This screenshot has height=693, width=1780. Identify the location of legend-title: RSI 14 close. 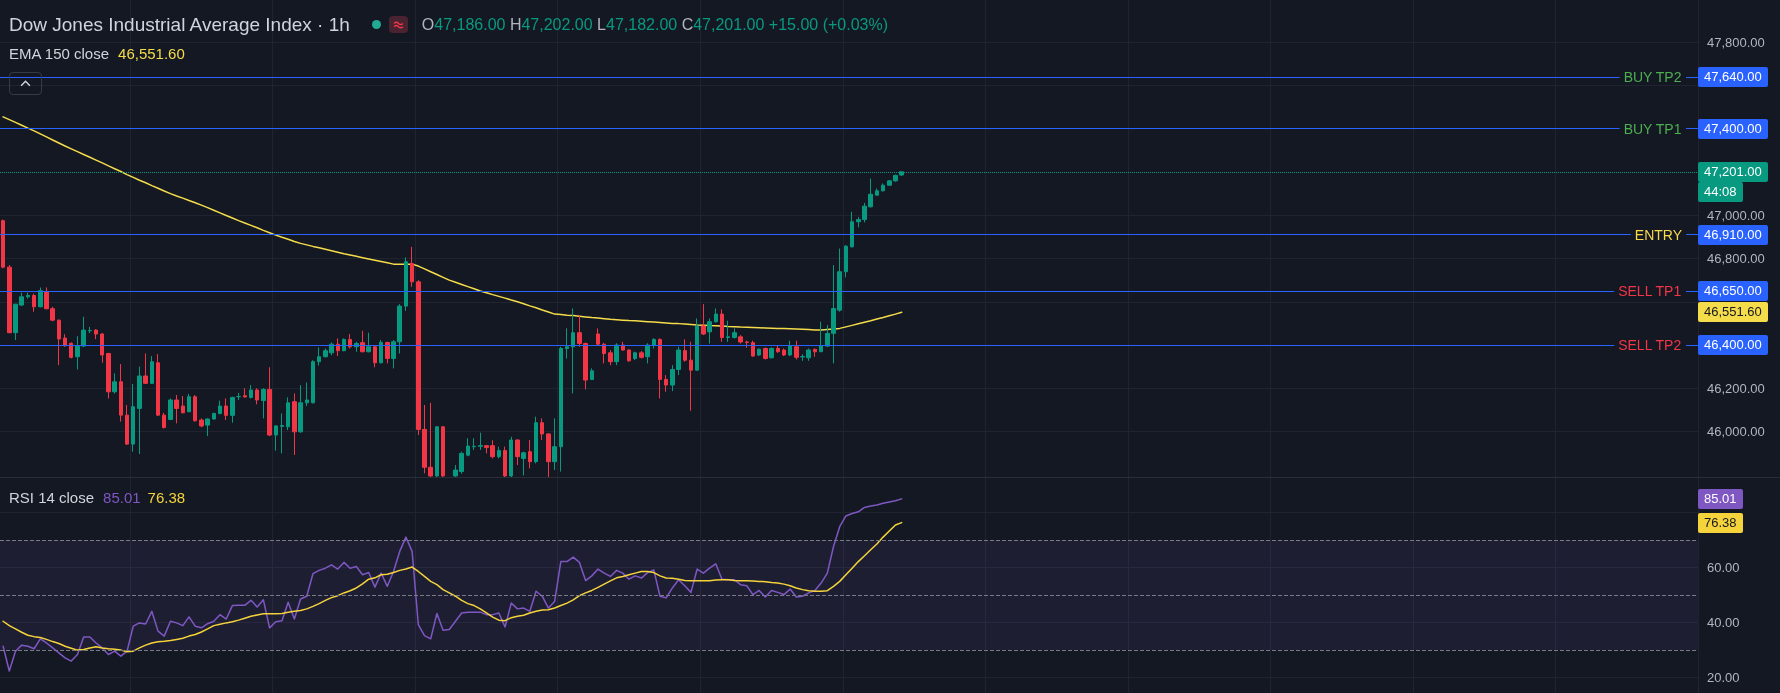
(52, 497).